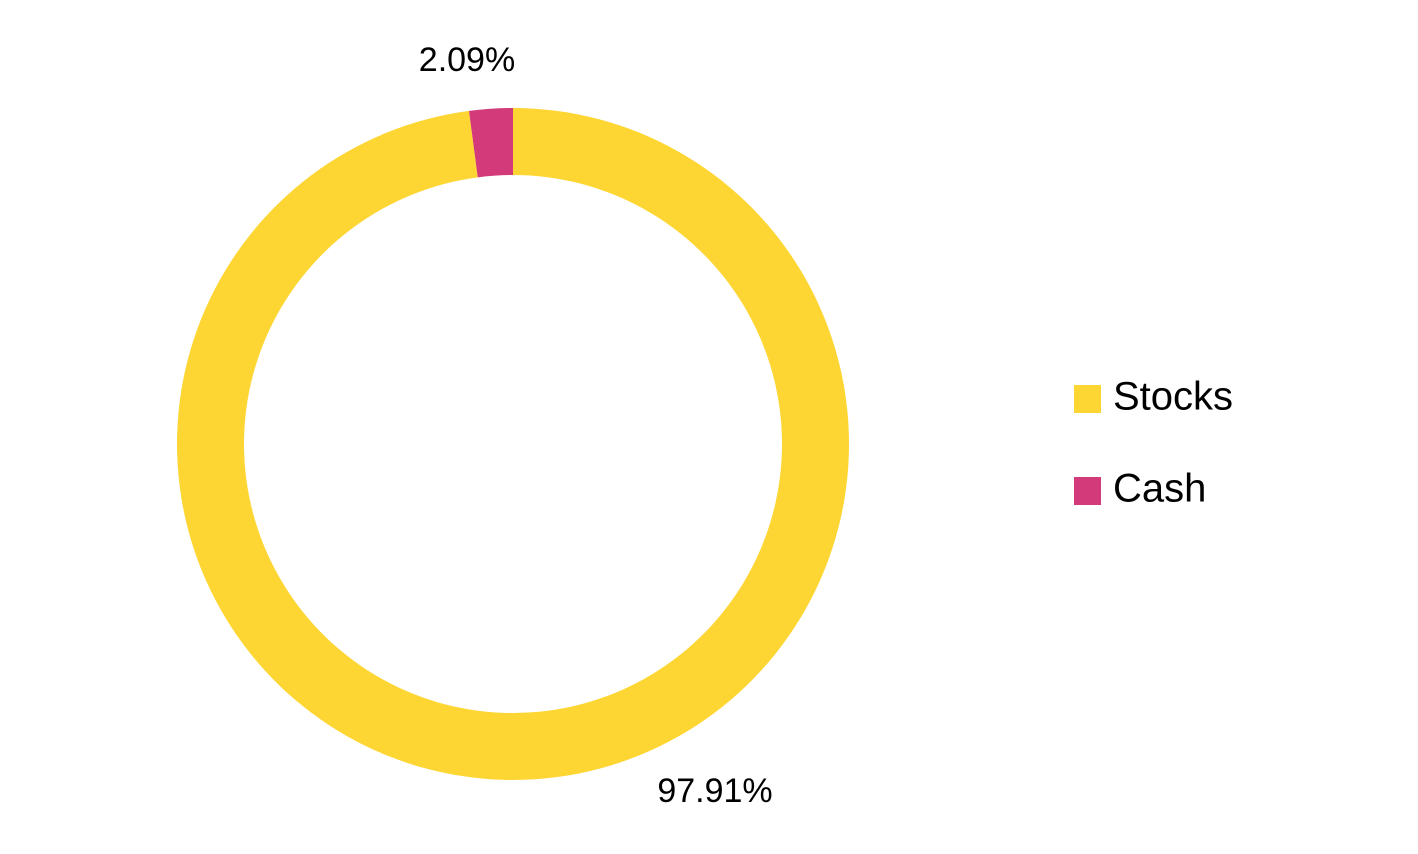 The image size is (1418, 854). I want to click on value-label: 2.09%, so click(467, 60).